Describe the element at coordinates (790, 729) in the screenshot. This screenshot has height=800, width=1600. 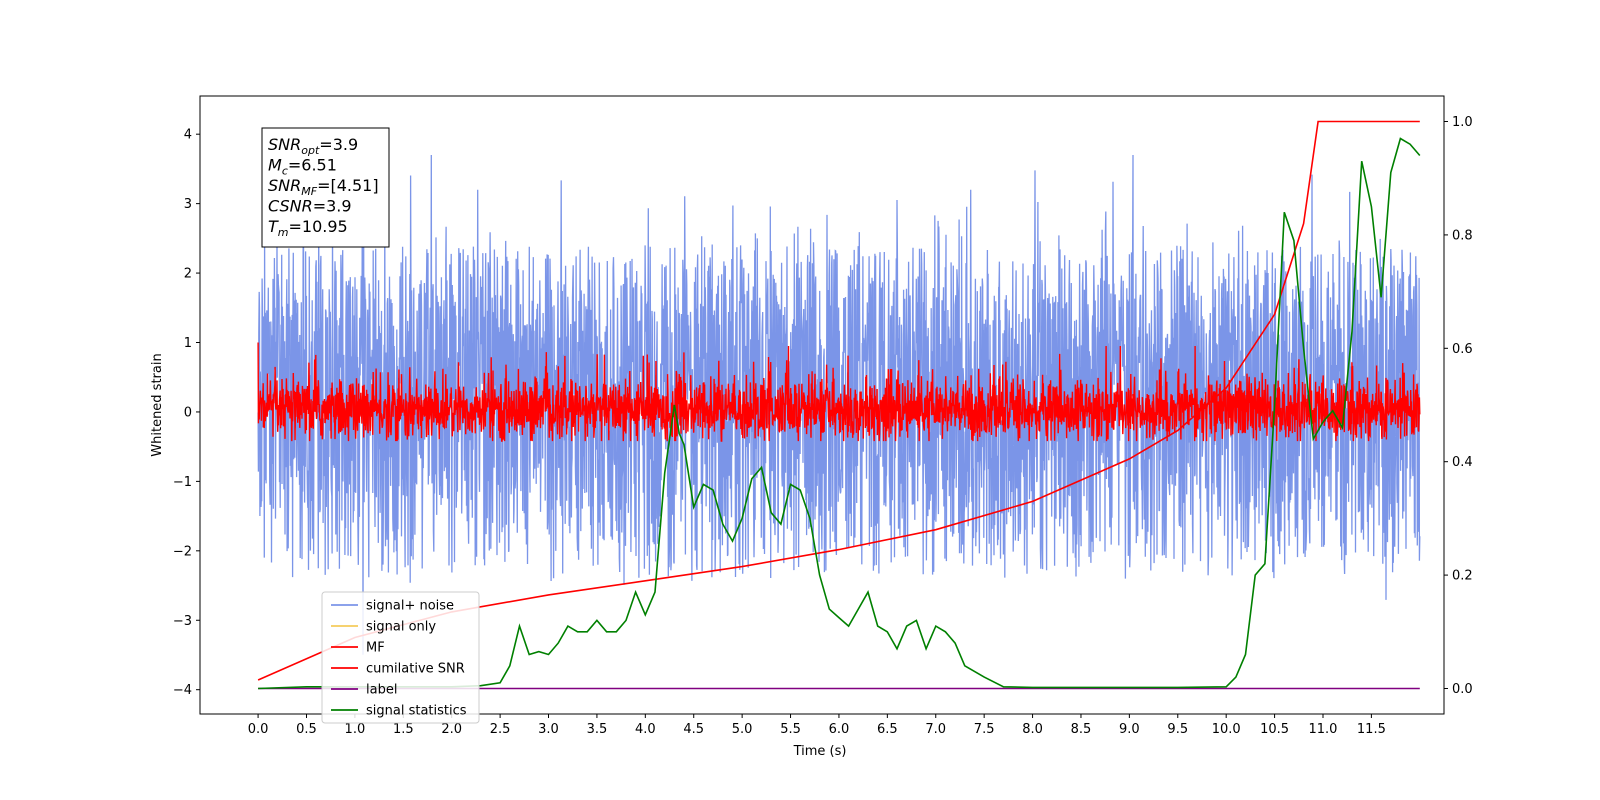
I see `x-tick-label: 5.5` at that location.